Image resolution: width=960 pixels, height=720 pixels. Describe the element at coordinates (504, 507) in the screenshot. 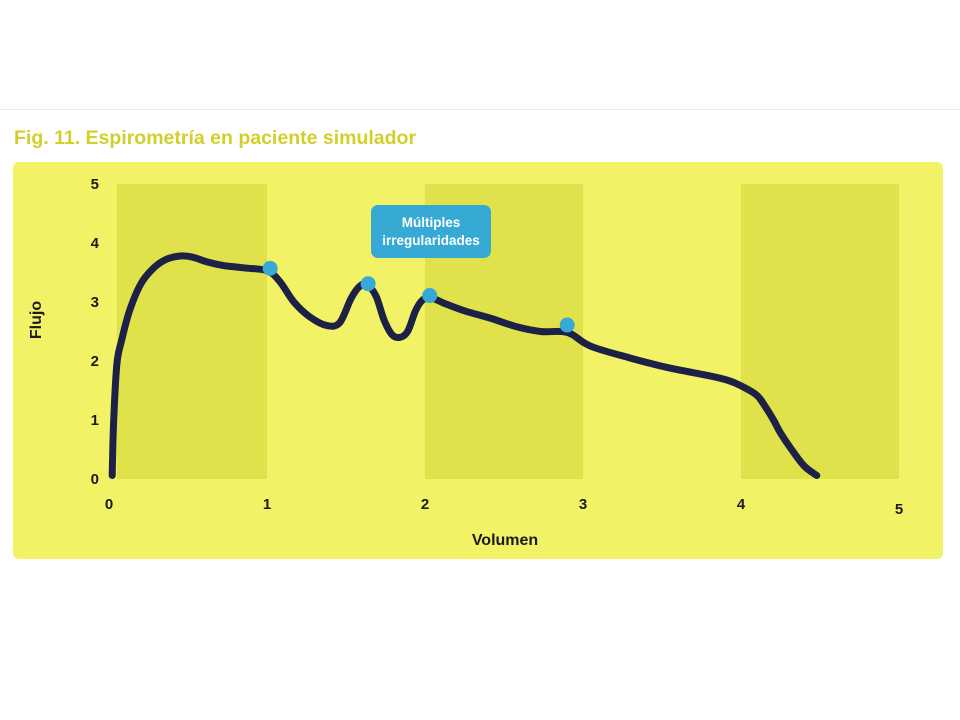

I see `x-axis-ticks: 0 1 2 3 4 5` at that location.